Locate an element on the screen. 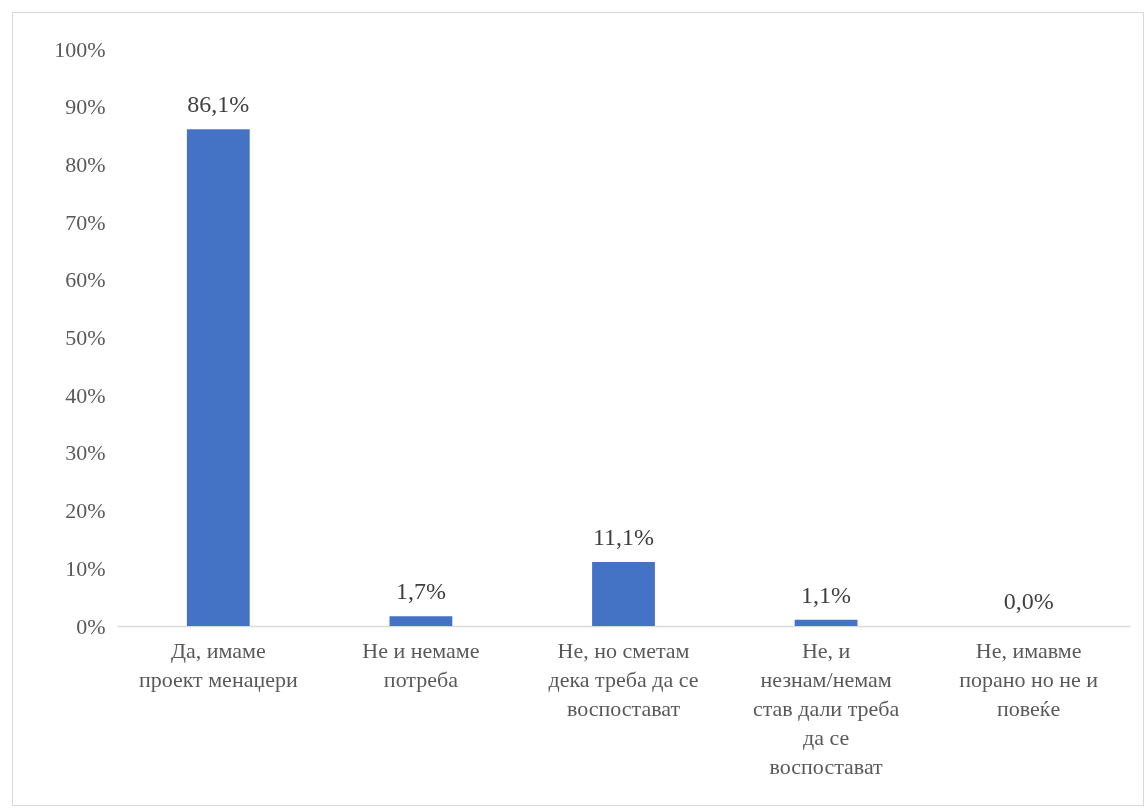  x-tick-label: Не, но сметам дека треба да се воспостават is located at coordinates (623, 679).